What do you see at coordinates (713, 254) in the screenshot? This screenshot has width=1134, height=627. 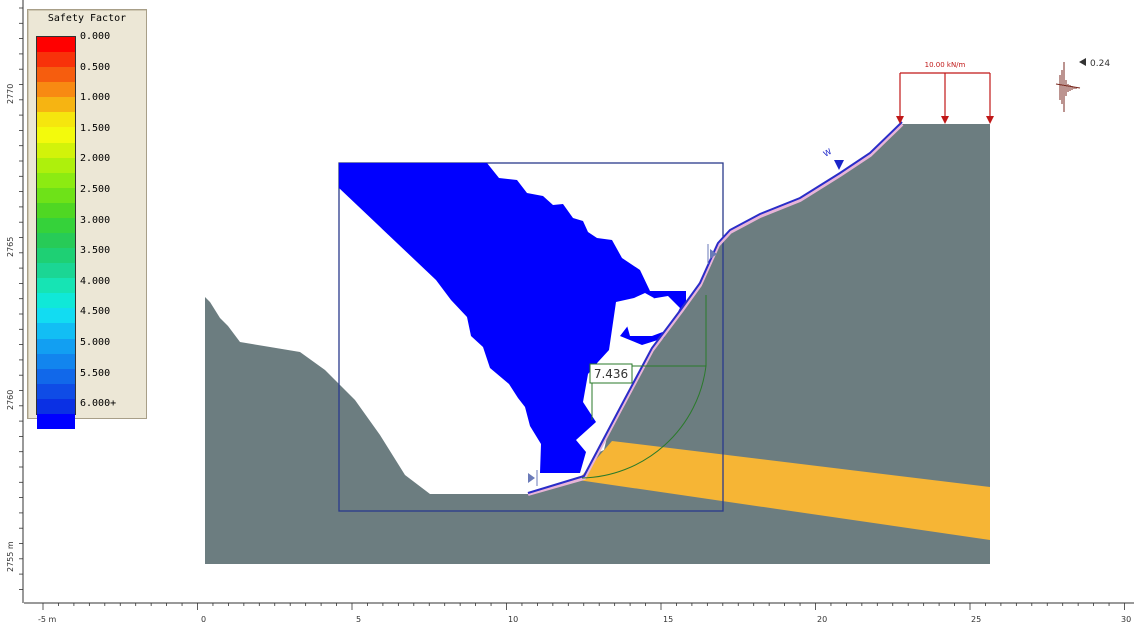 I see `slip-limit-right-icon` at bounding box center [713, 254].